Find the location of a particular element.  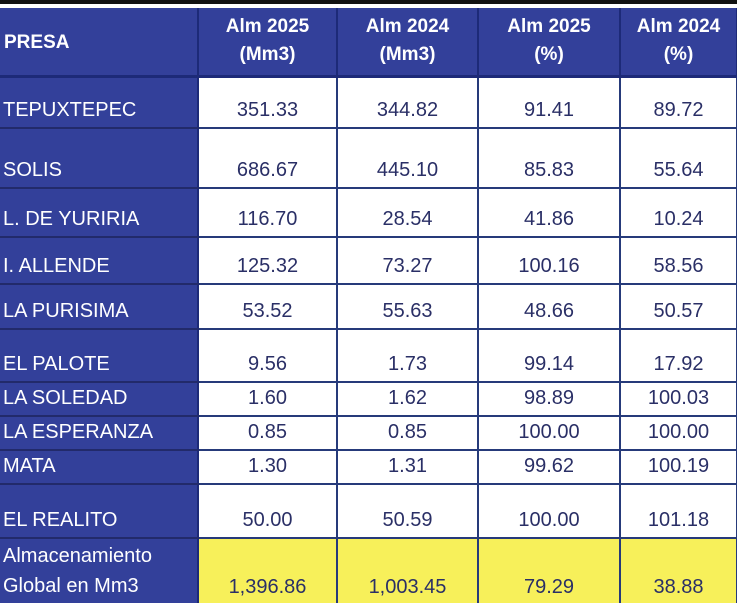

alm2024-value: 28.54 is located at coordinates (408, 213).